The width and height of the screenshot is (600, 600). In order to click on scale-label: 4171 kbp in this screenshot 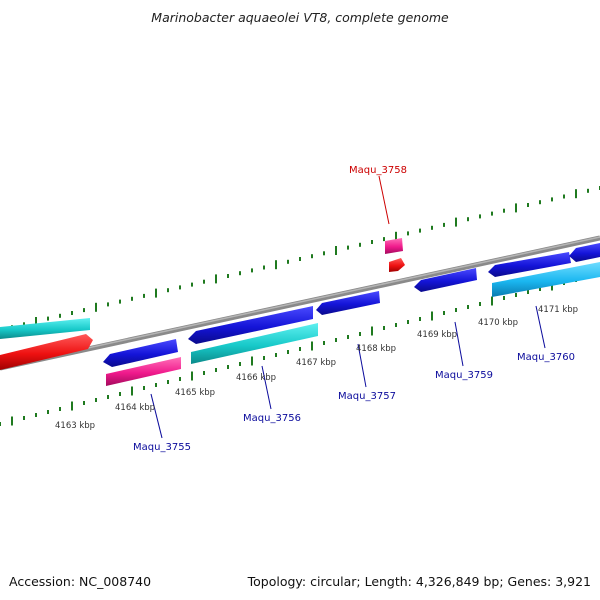, I will do `click(558, 310)`.